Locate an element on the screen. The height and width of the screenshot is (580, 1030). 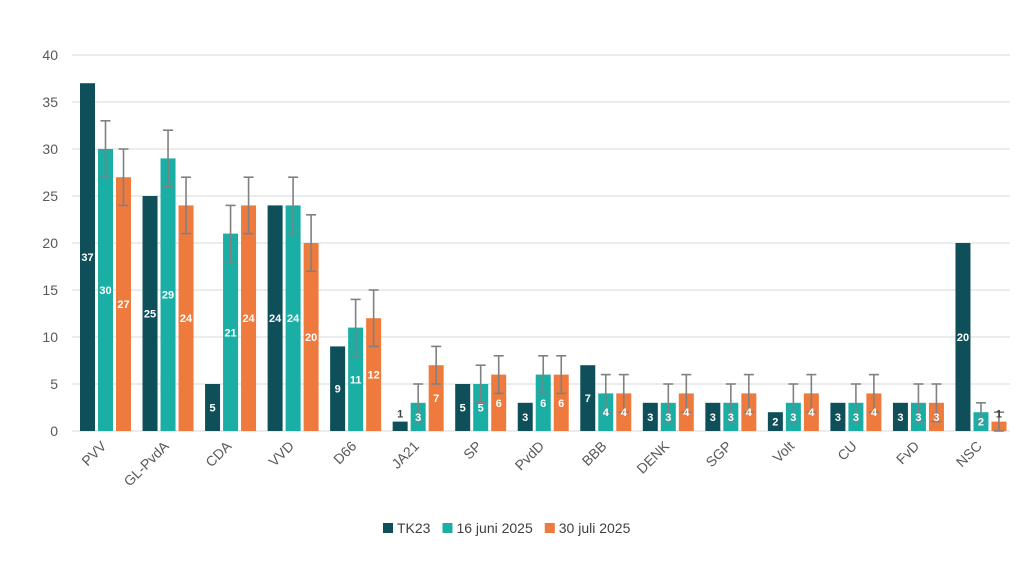
y-tick-label: 20 is located at coordinates (50, 243).